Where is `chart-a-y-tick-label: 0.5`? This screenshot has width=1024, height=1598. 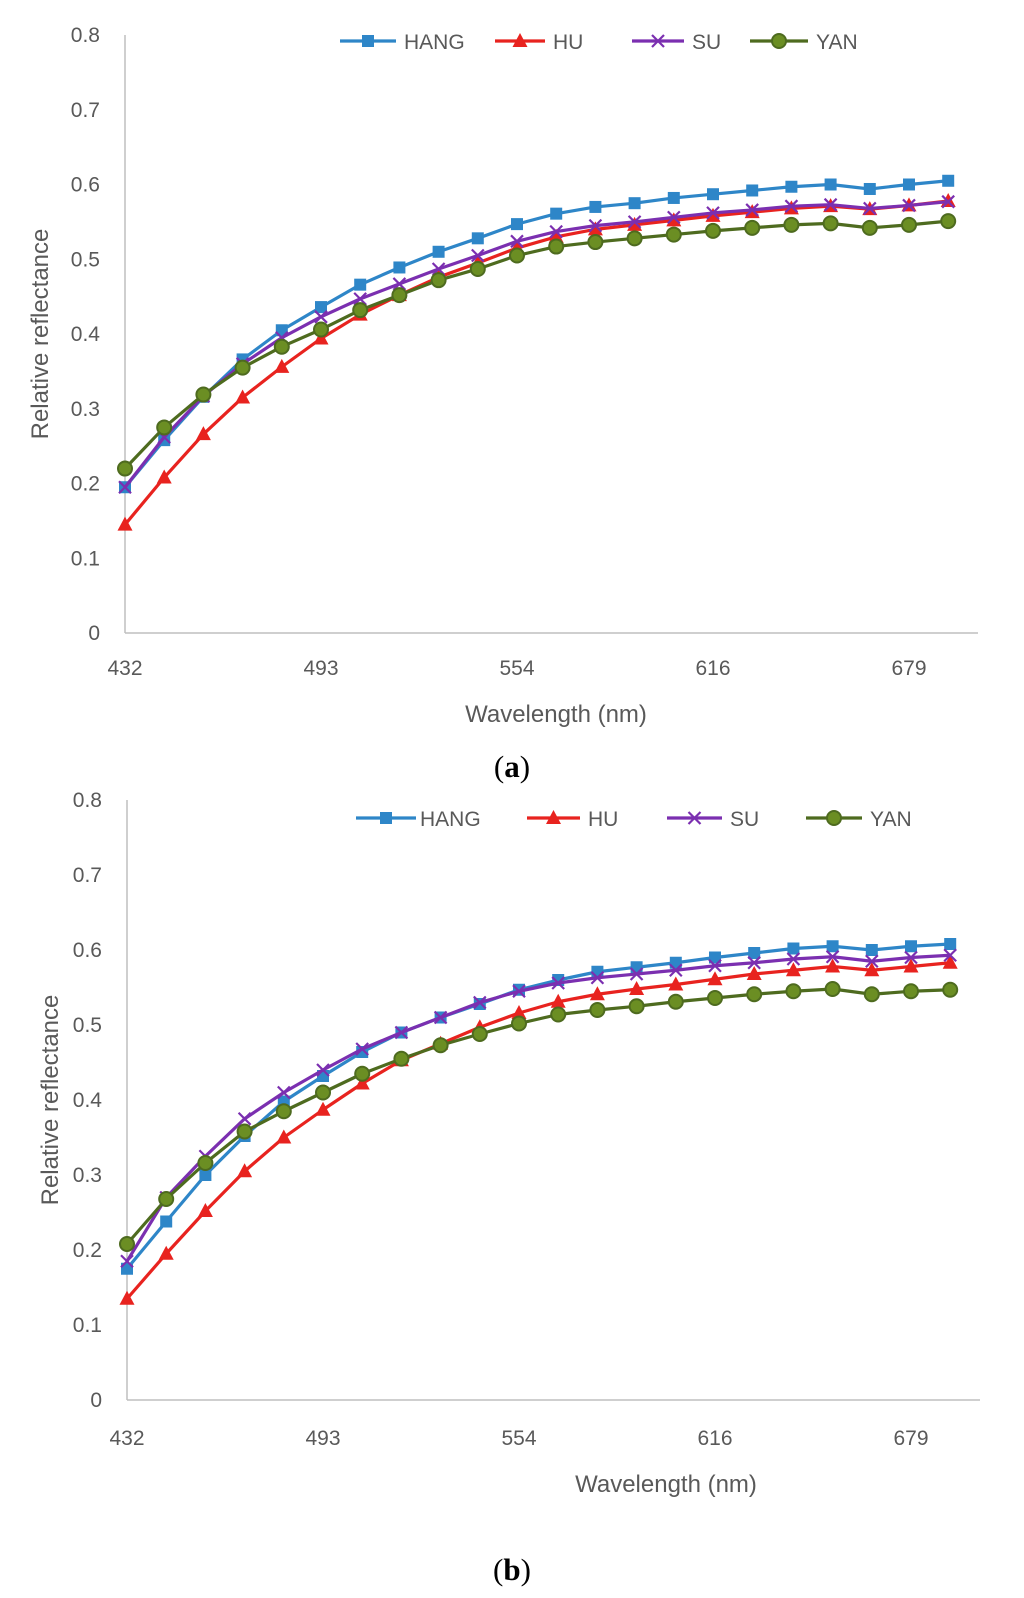
chart-a-y-tick-label: 0.5 is located at coordinates (85, 259).